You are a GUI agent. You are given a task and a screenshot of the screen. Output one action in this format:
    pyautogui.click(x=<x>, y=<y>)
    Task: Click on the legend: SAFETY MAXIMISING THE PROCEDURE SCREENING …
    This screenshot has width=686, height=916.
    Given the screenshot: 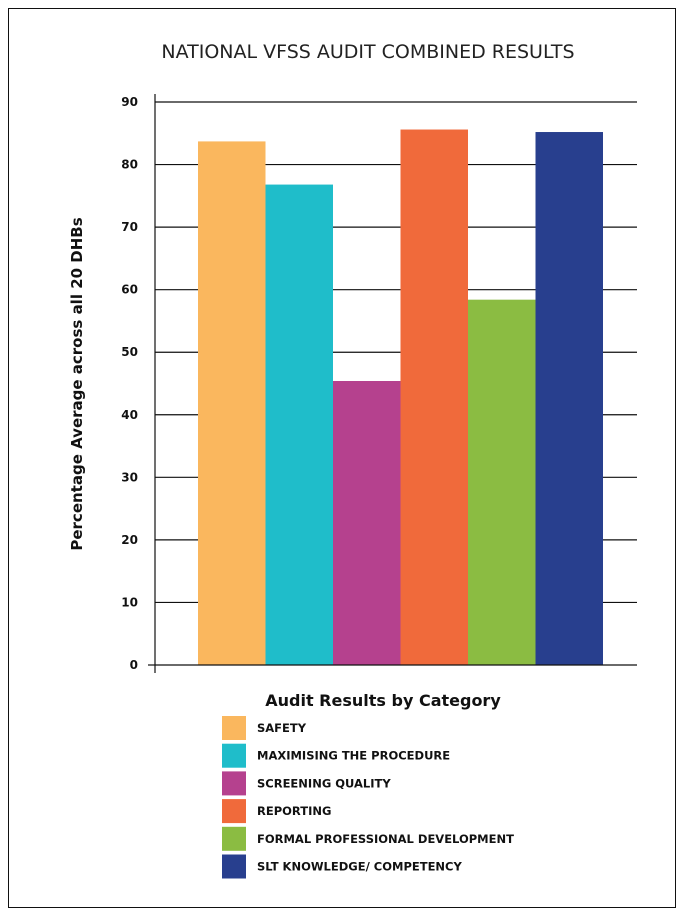 What is the action you would take?
    pyautogui.click(x=368, y=797)
    